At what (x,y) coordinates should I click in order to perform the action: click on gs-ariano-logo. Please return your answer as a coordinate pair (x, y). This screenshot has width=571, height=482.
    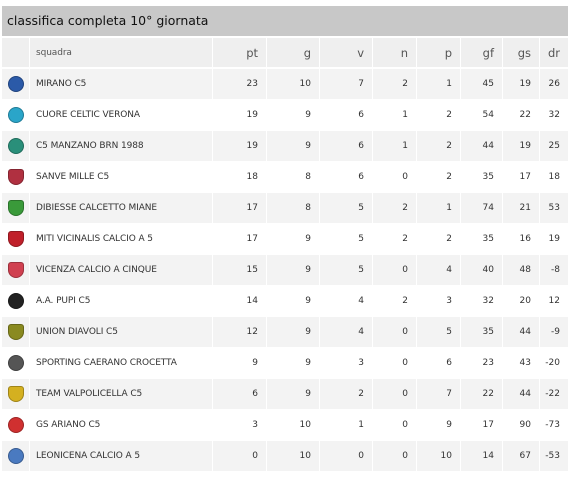
    Looking at the image, I should click on (15, 425).